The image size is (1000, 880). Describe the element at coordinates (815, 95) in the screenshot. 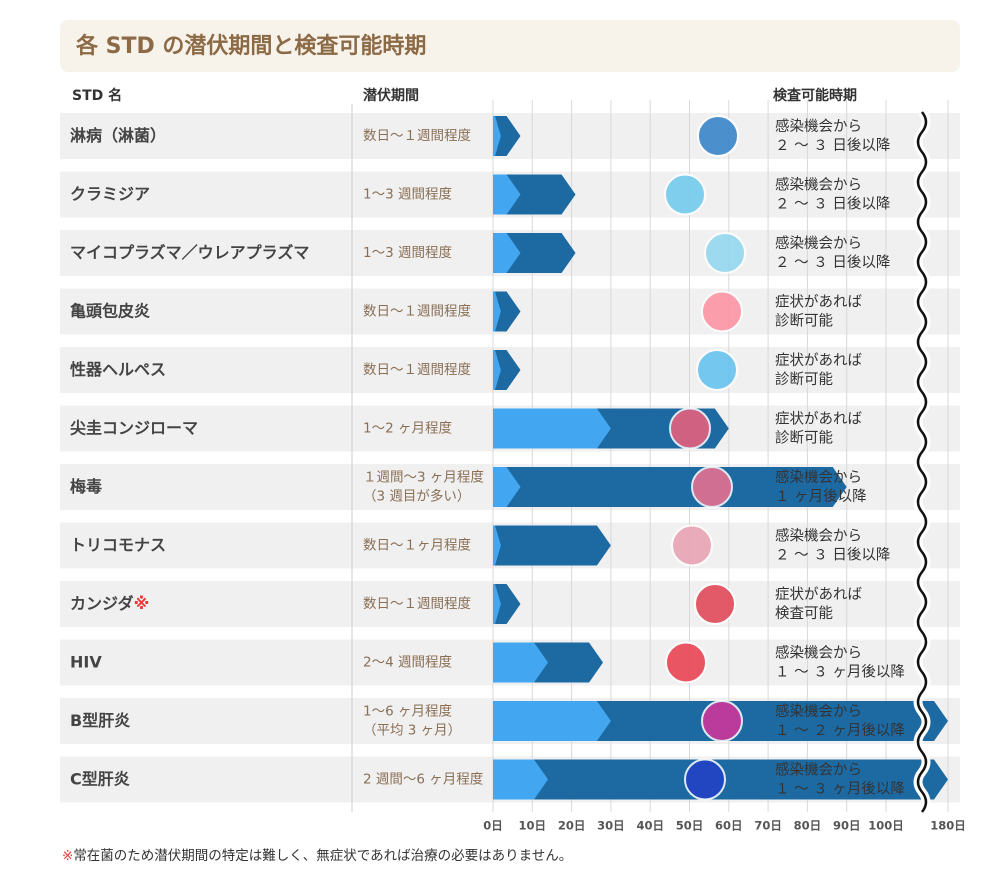

I see `header: 検査可能時期` at that location.